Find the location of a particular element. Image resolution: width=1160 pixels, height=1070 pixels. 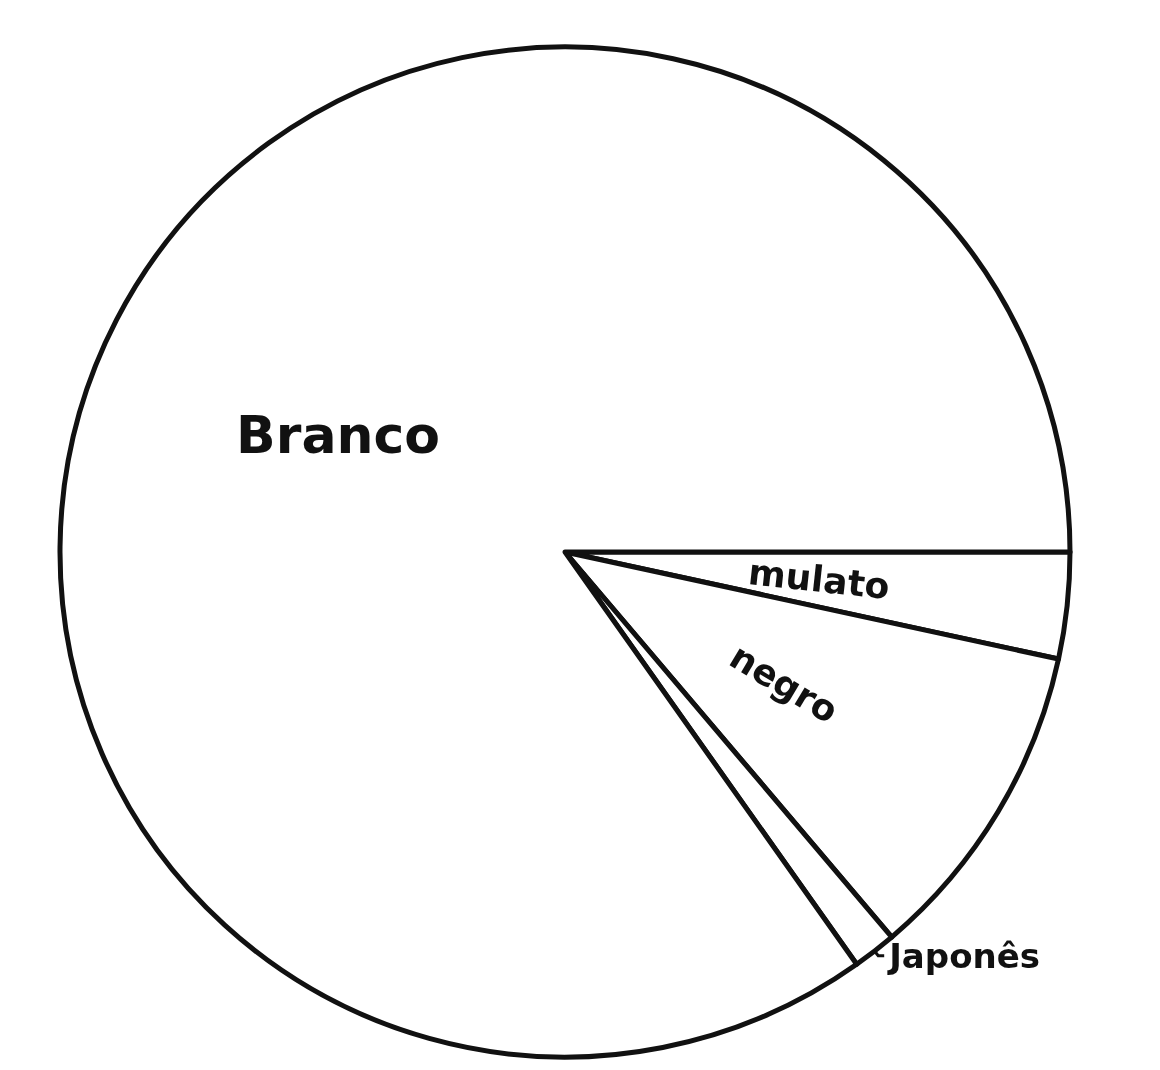

slice-label: Branco is located at coordinates (338, 434).